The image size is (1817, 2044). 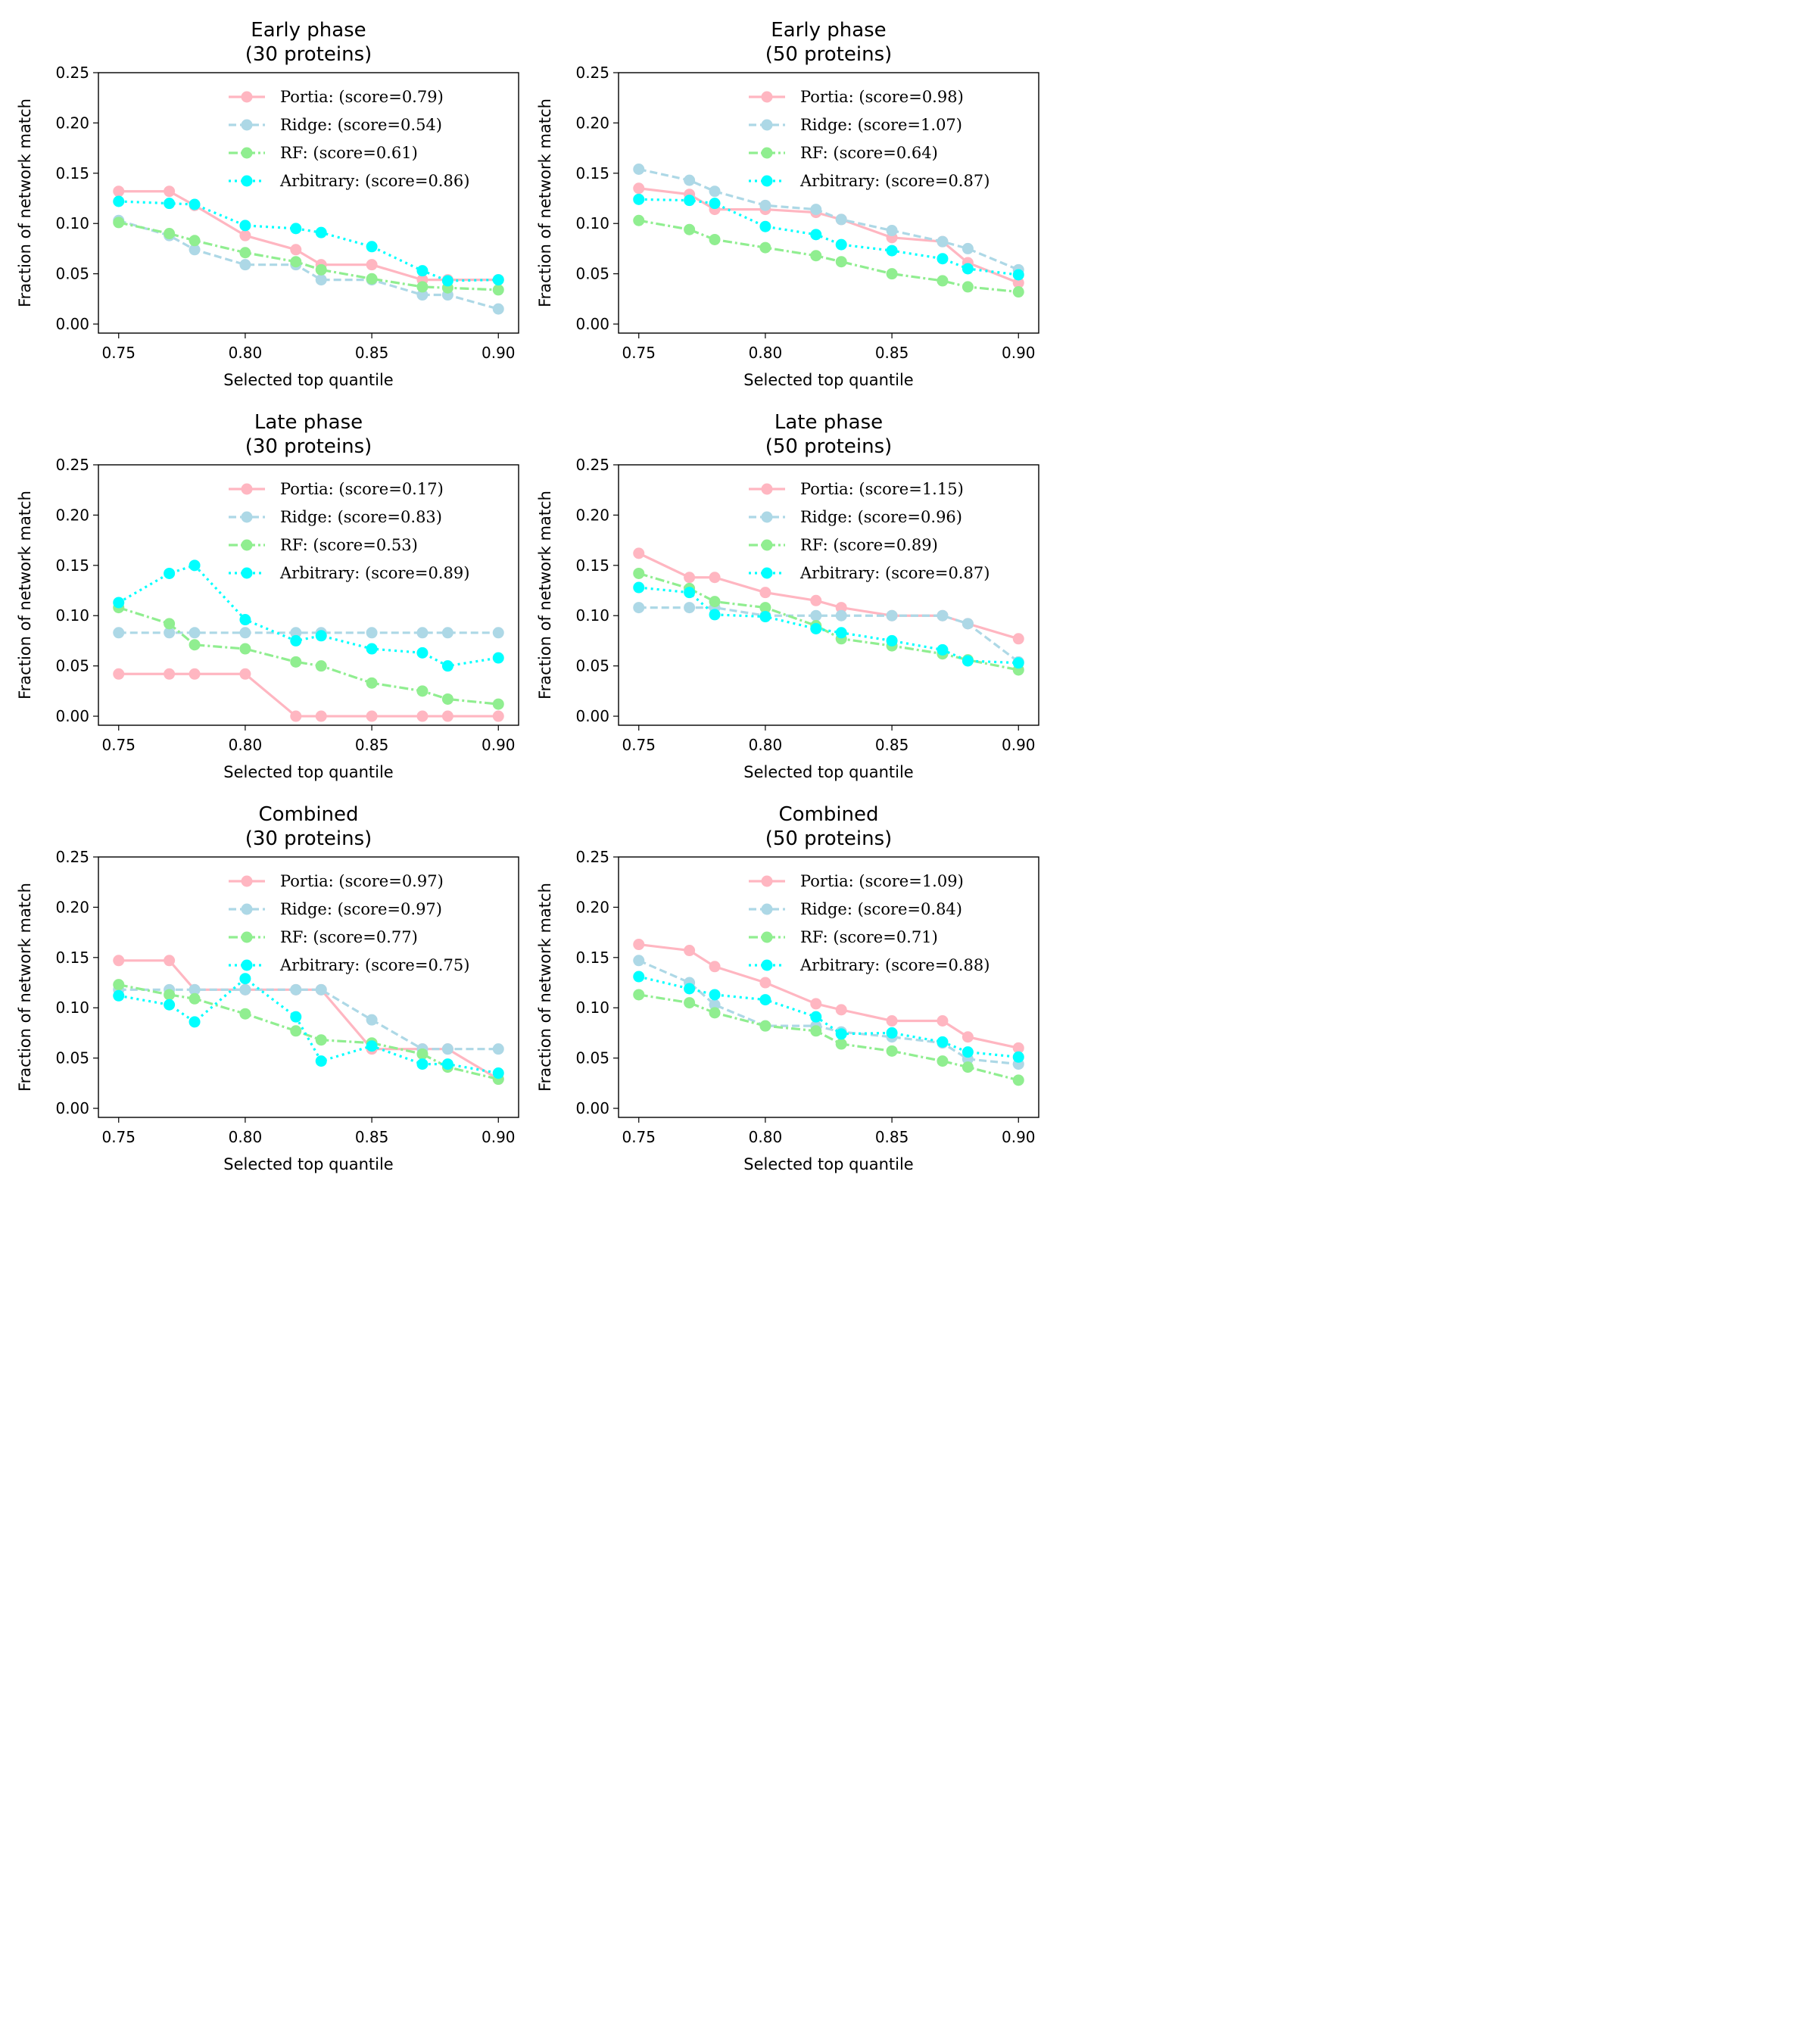 What do you see at coordinates (361, 517) in the screenshot?
I see `legend-entry-label: Ridge: (score=0.83)` at bounding box center [361, 517].